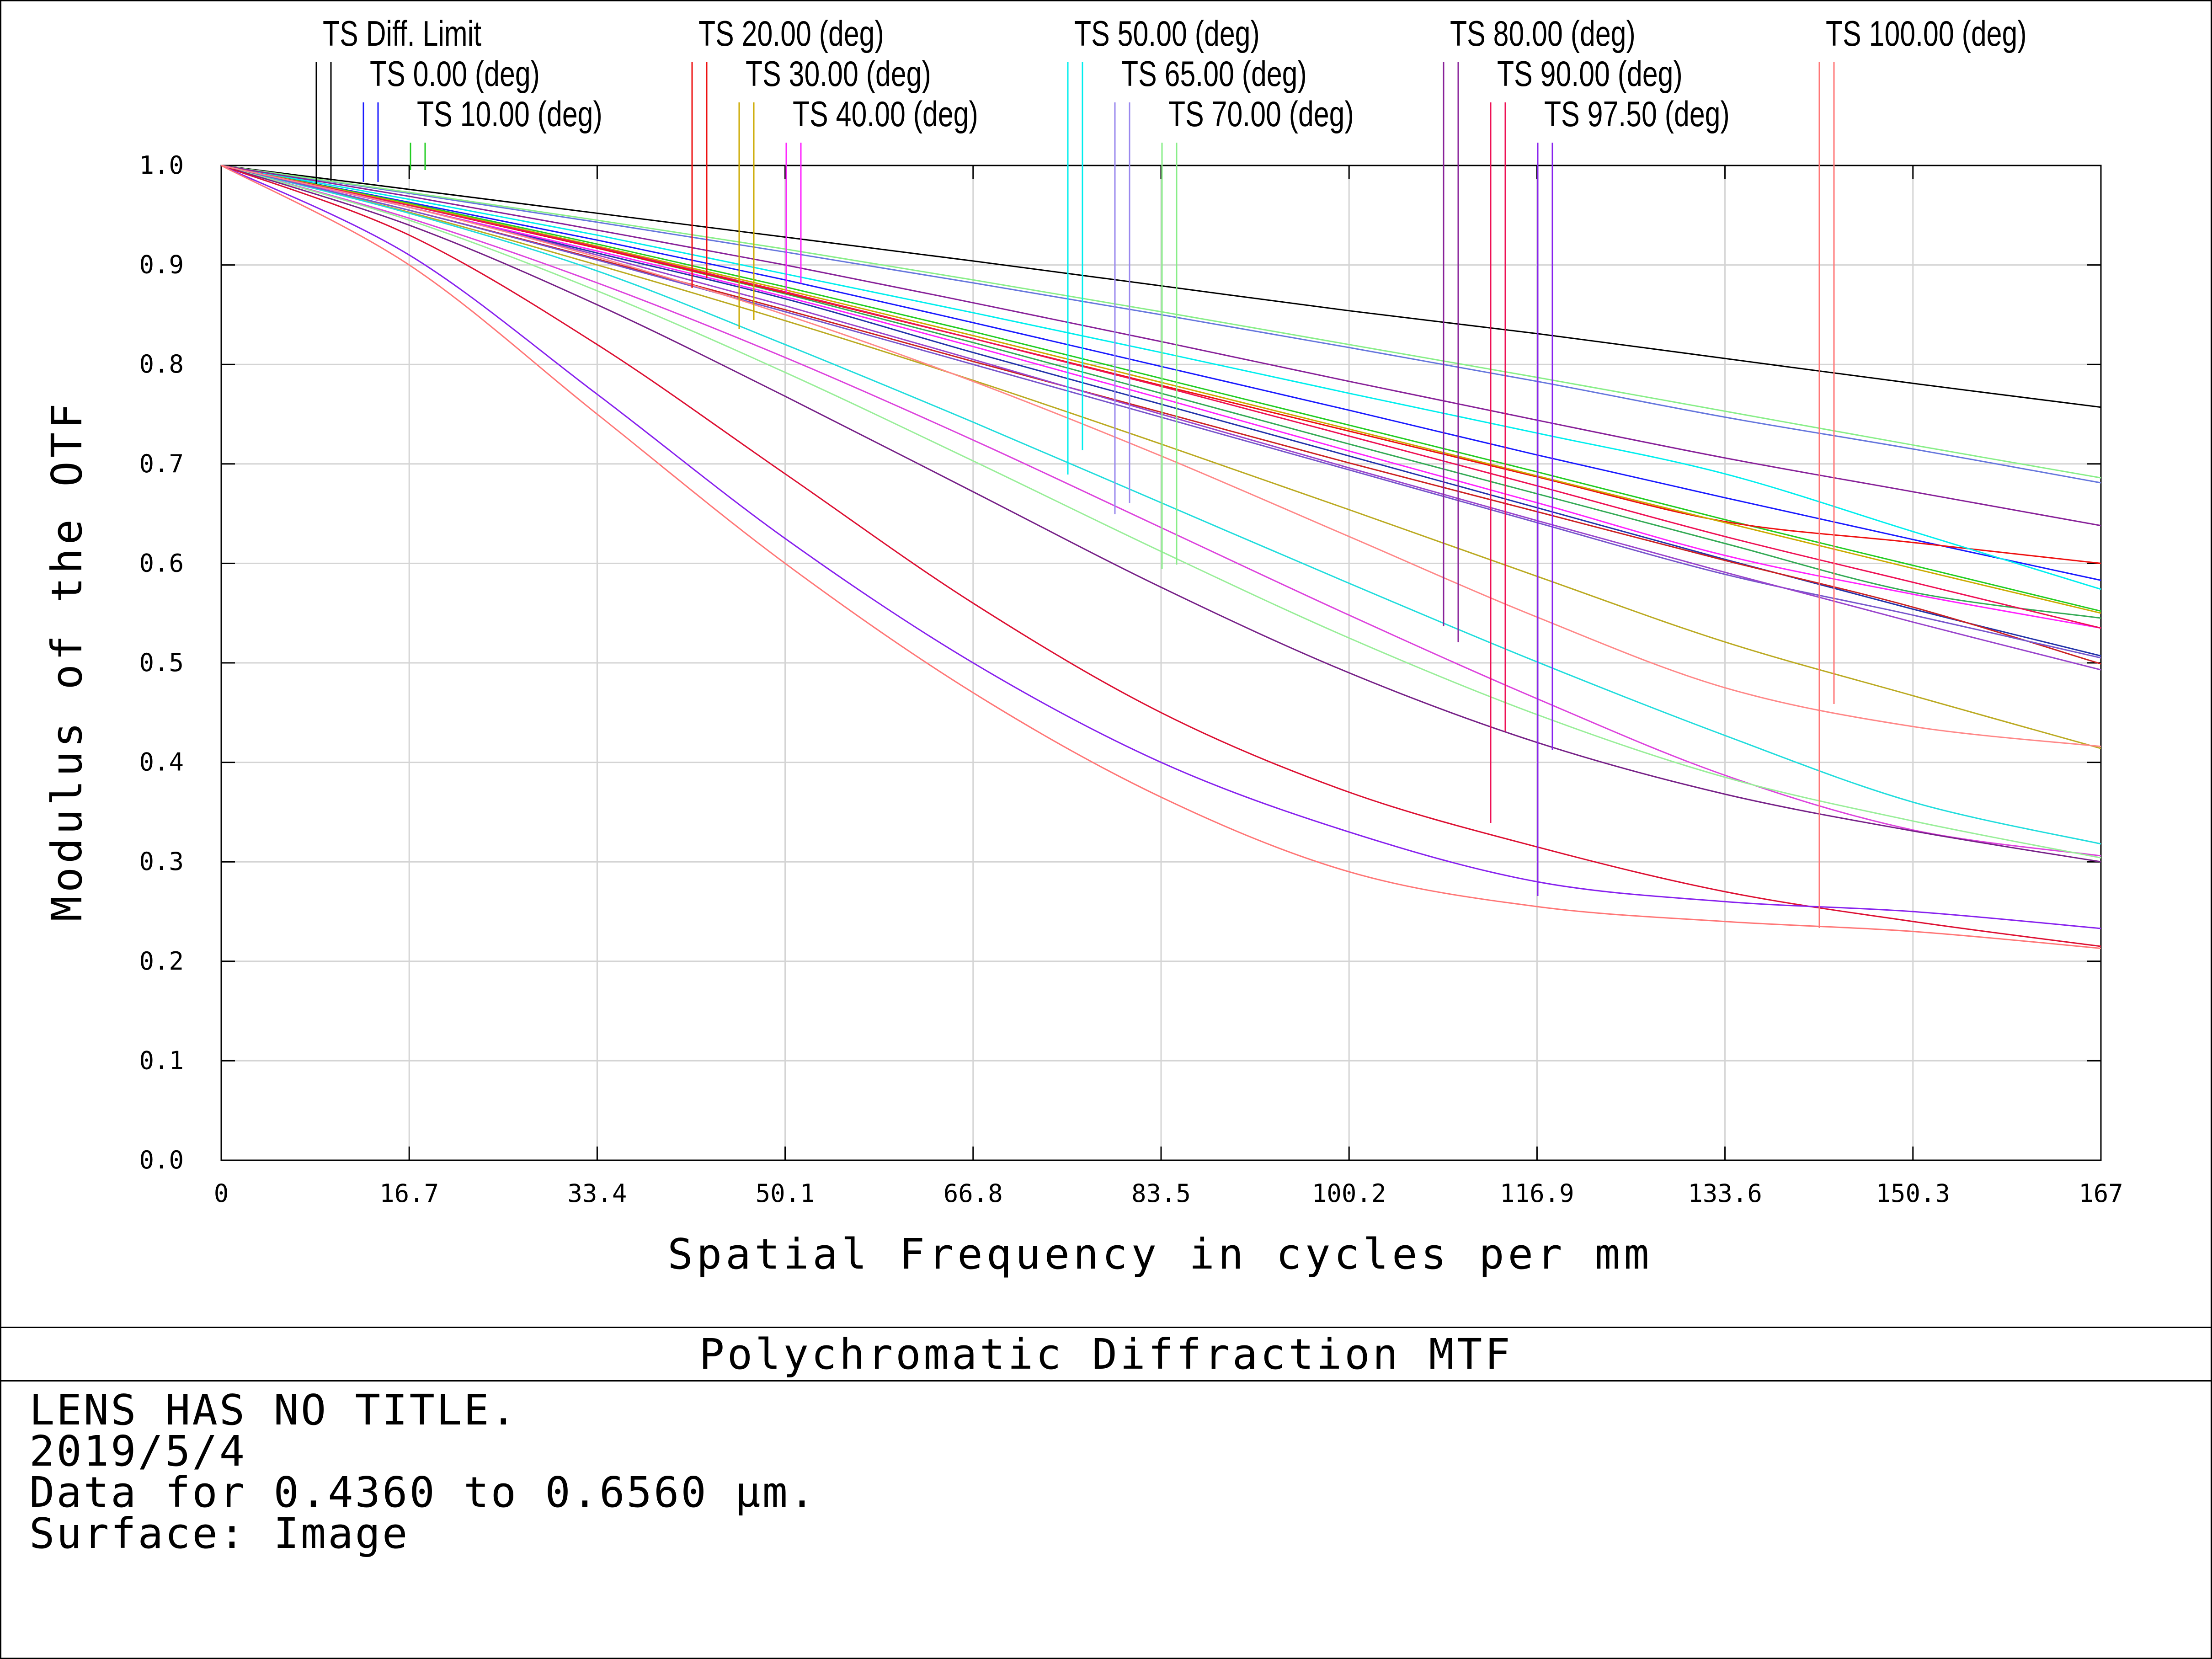 Image resolution: width=2212 pixels, height=1659 pixels. I want to click on x-tick-label: 0, so click(221, 1194).